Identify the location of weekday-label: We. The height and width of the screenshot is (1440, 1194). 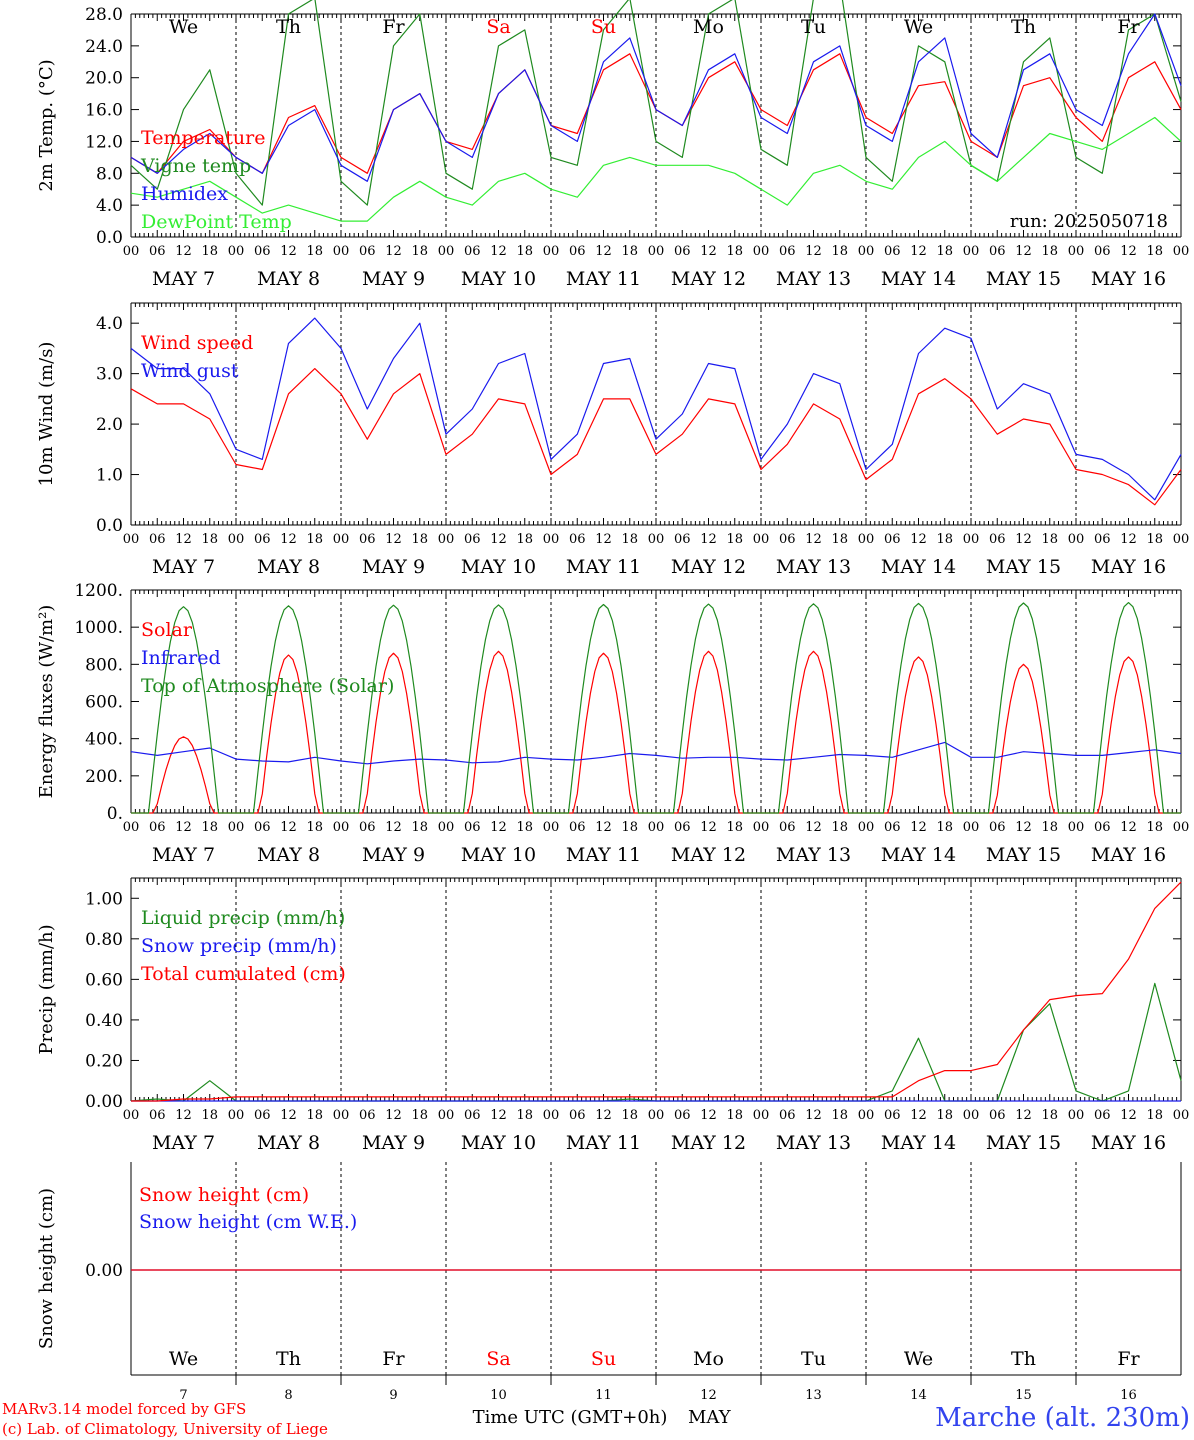
(918, 27).